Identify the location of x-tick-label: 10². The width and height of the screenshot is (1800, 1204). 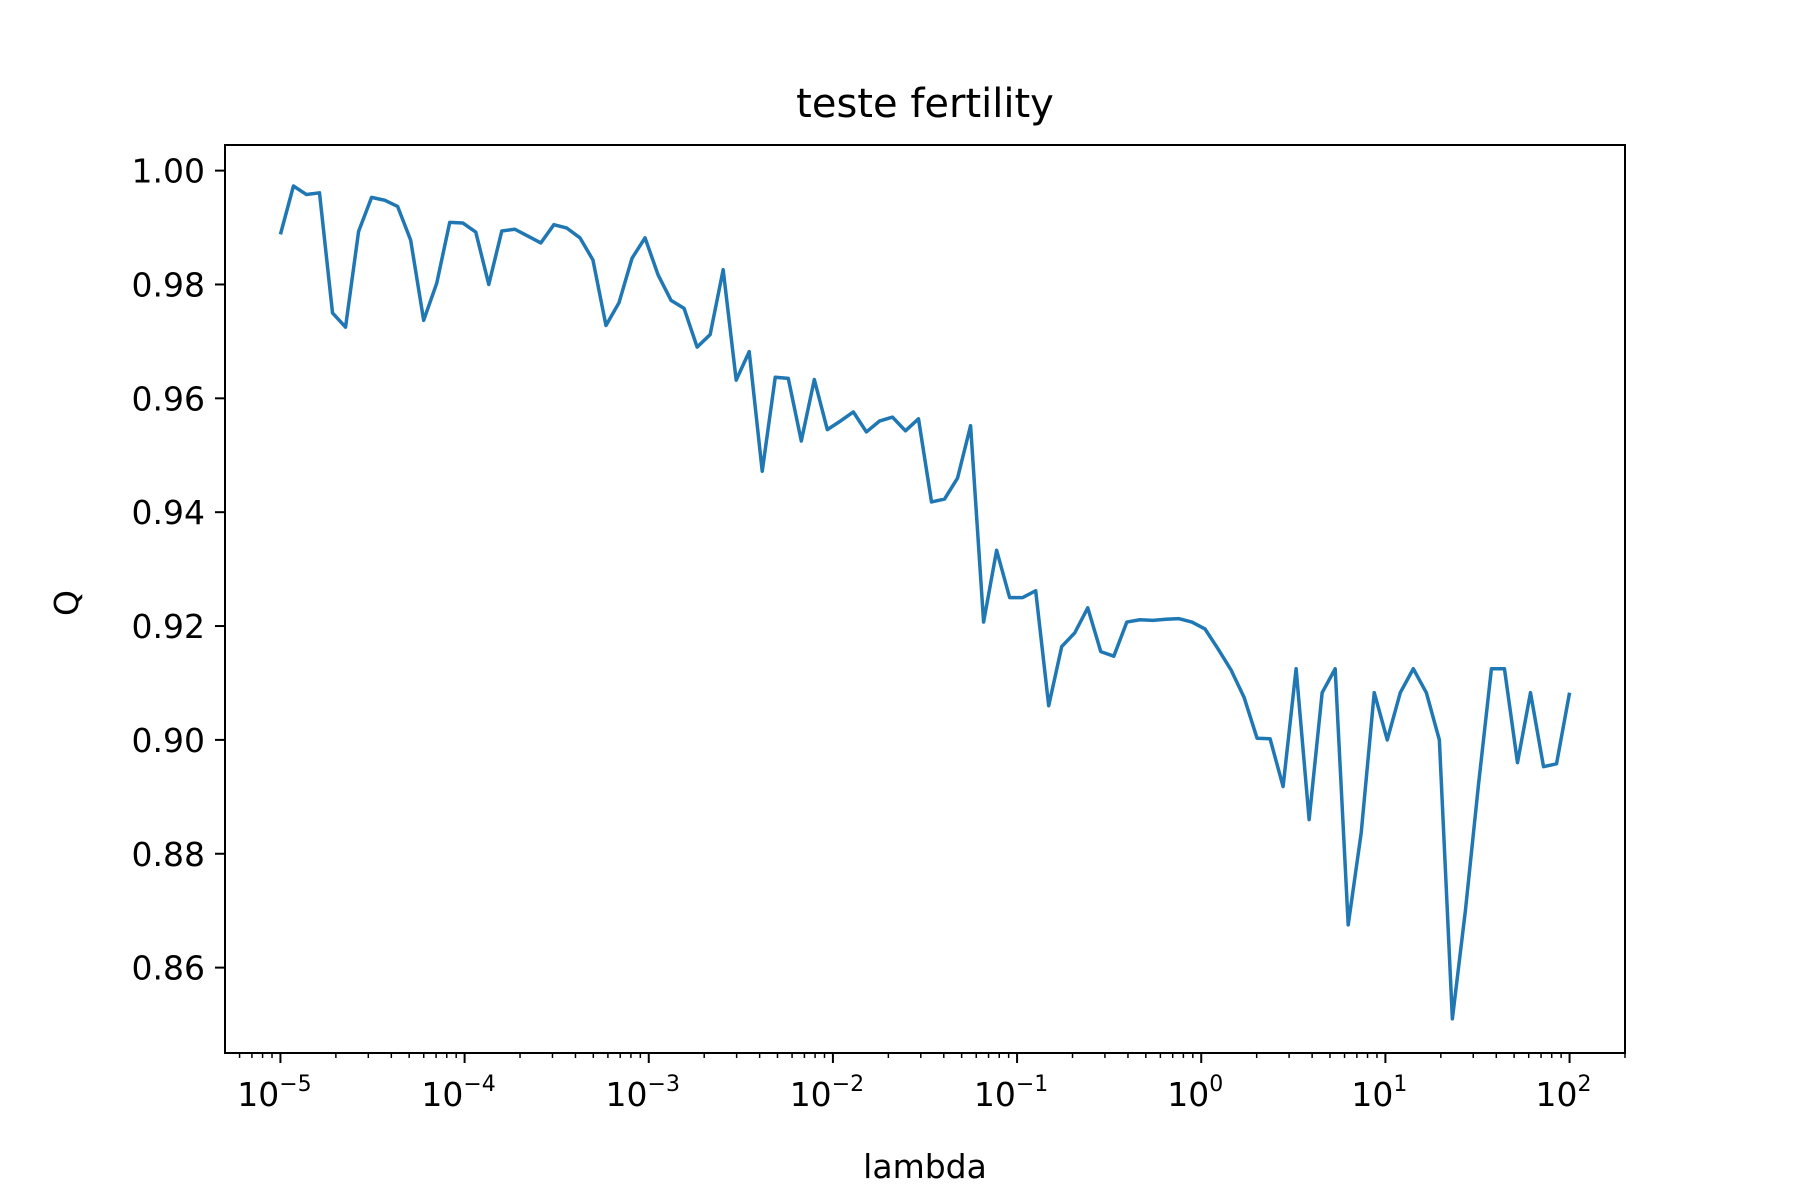
(1564, 1093).